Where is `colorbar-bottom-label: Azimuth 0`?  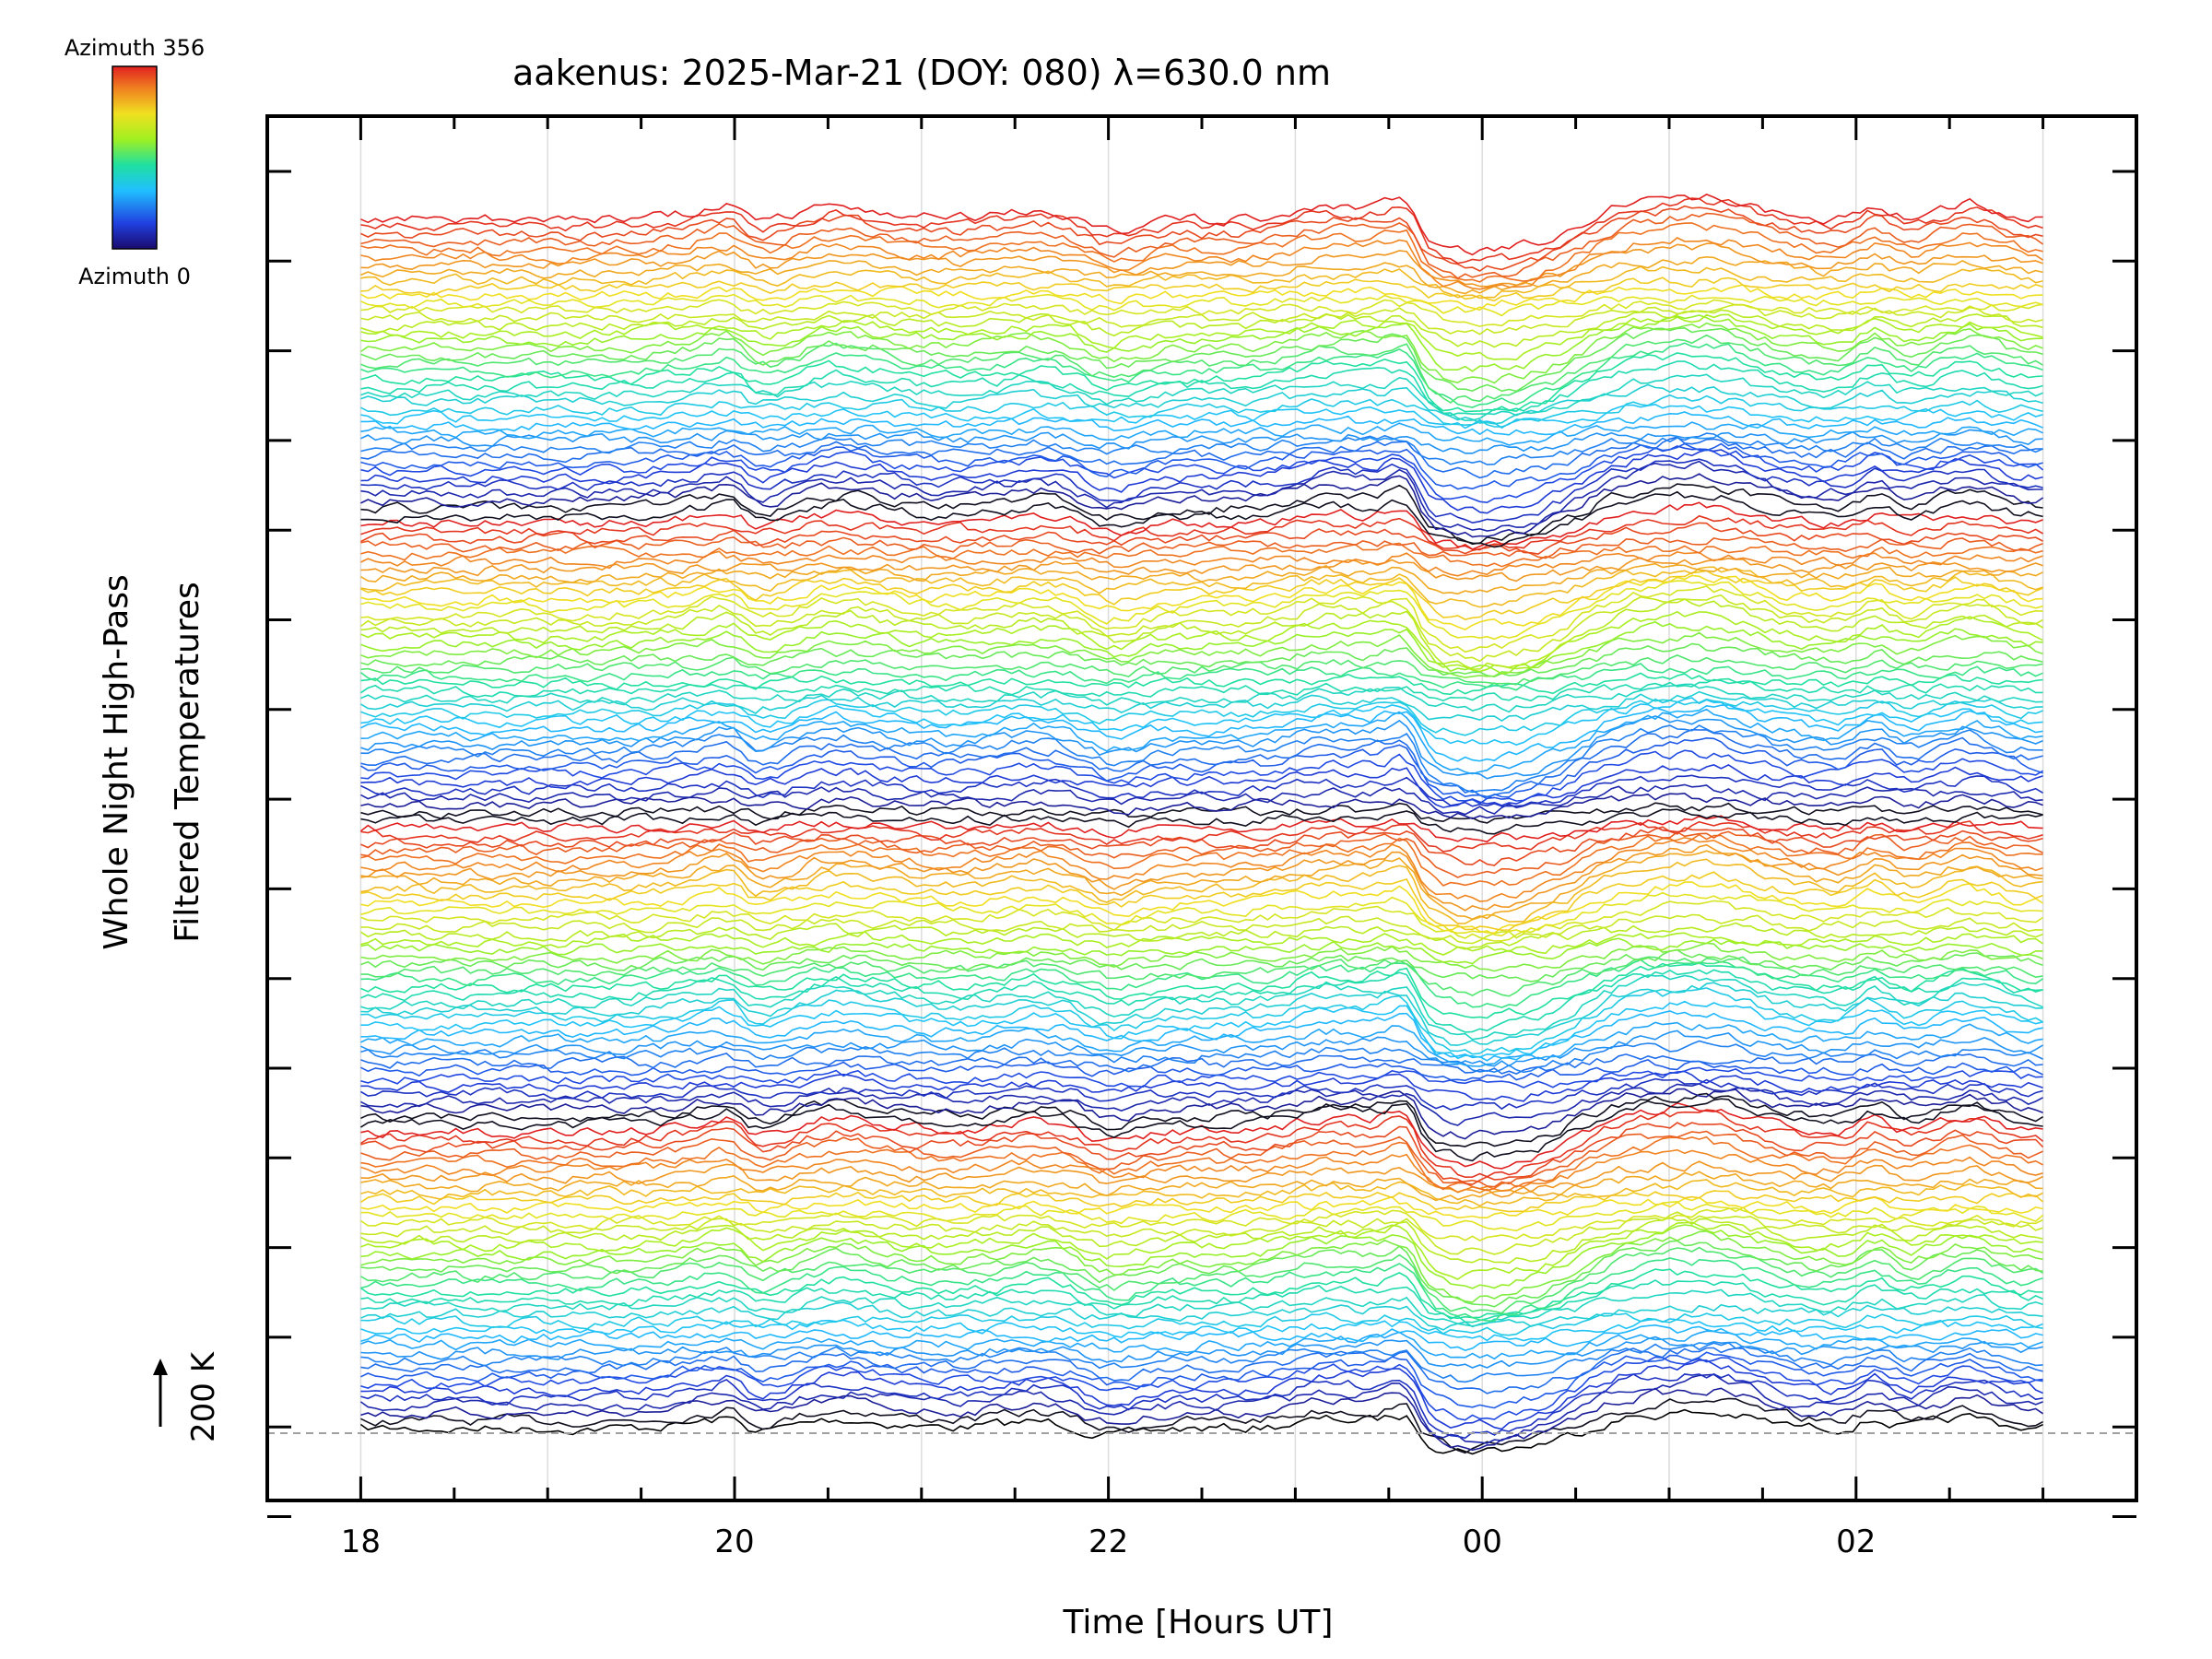 colorbar-bottom-label: Azimuth 0 is located at coordinates (134, 276).